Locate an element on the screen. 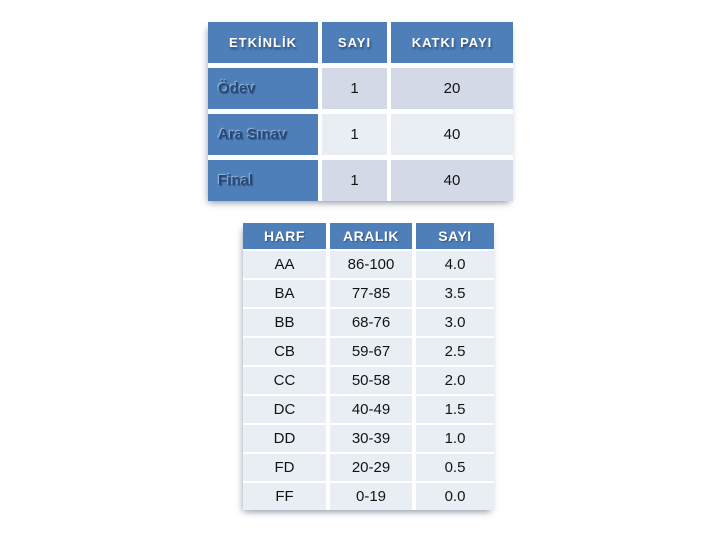 The image size is (720, 540). grade-cell-aralik: 77-85 is located at coordinates (371, 293).